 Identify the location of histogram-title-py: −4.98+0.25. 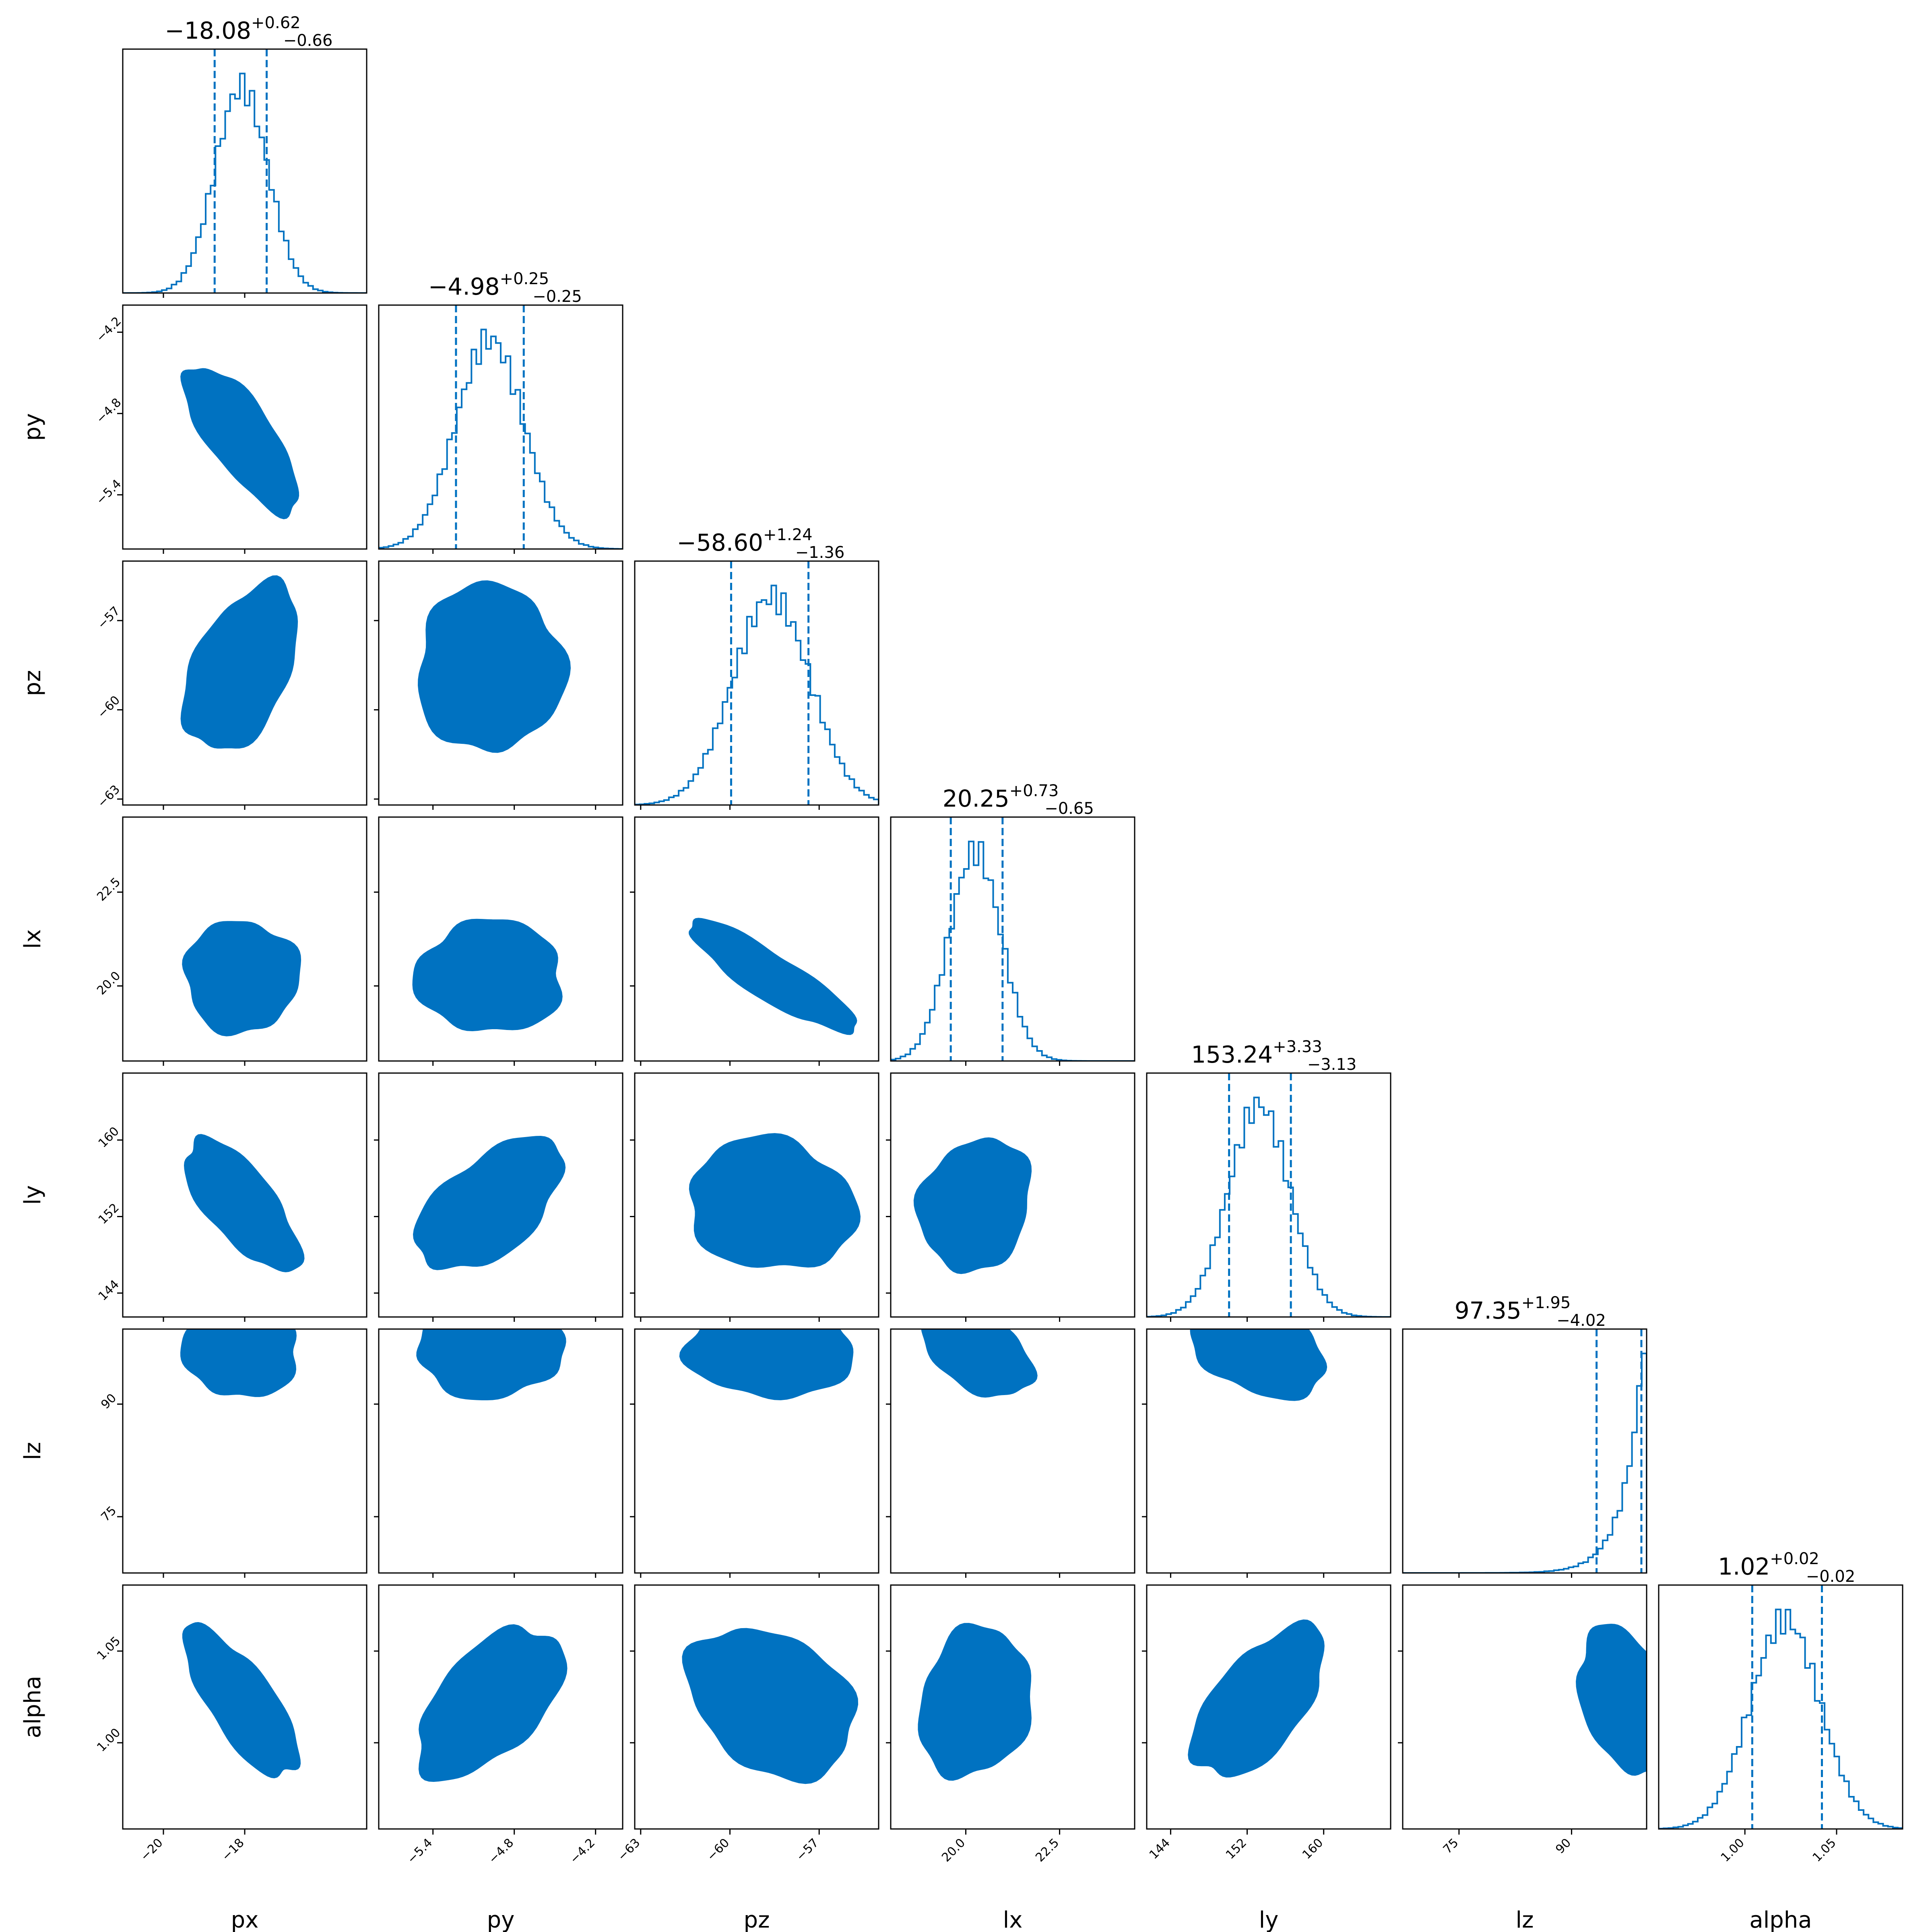
(488, 285).